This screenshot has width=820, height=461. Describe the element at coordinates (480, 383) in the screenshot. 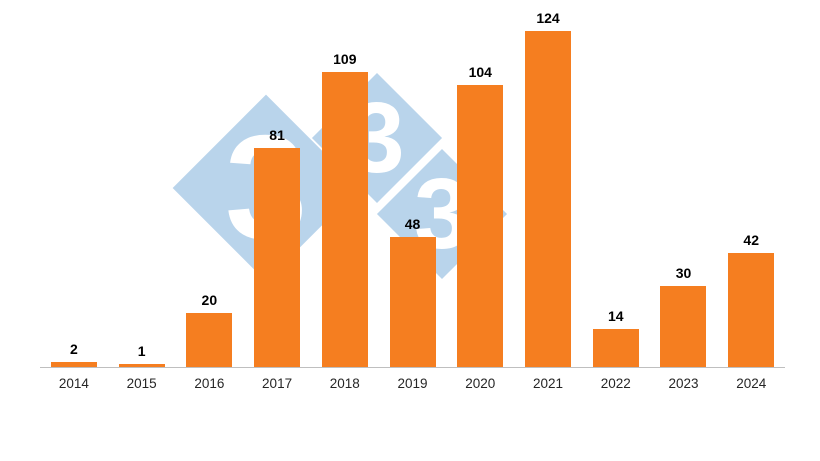

I see `x-axis-label: 2020` at that location.